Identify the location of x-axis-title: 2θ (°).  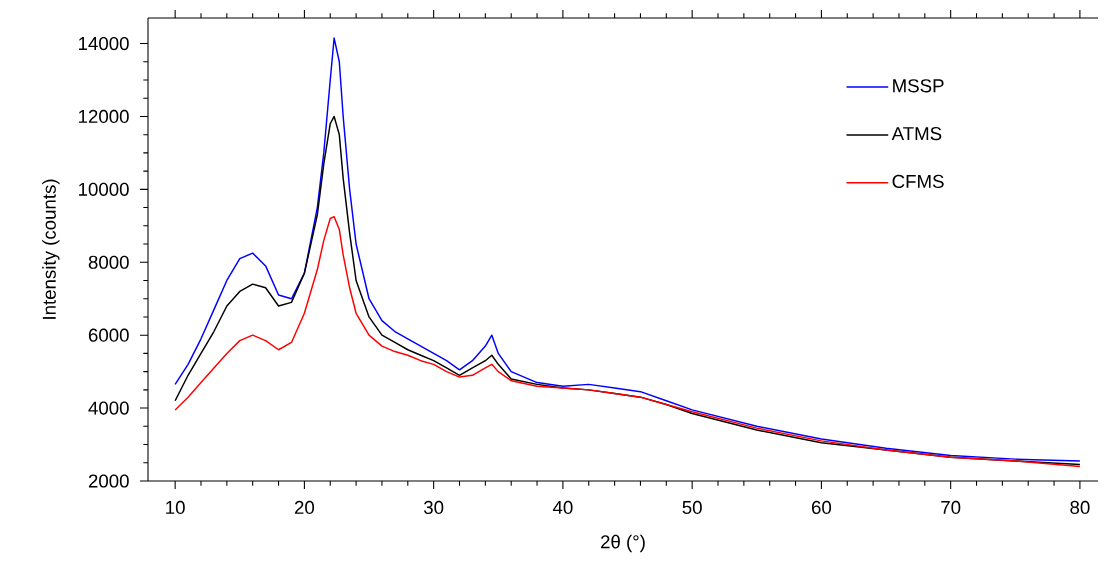
(623, 543).